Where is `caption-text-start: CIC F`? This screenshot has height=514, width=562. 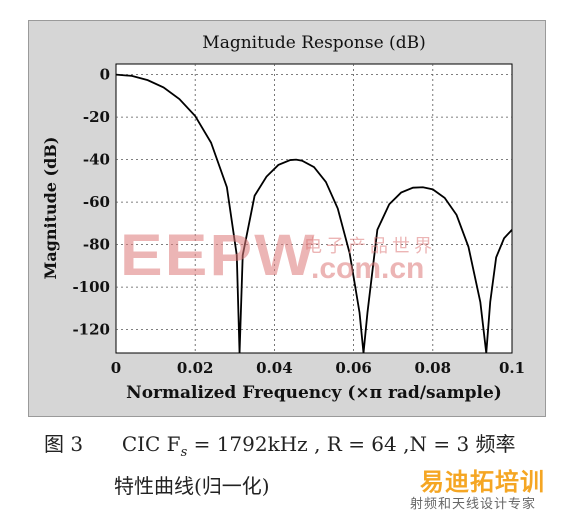
caption-text-start: CIC F is located at coordinates (151, 444).